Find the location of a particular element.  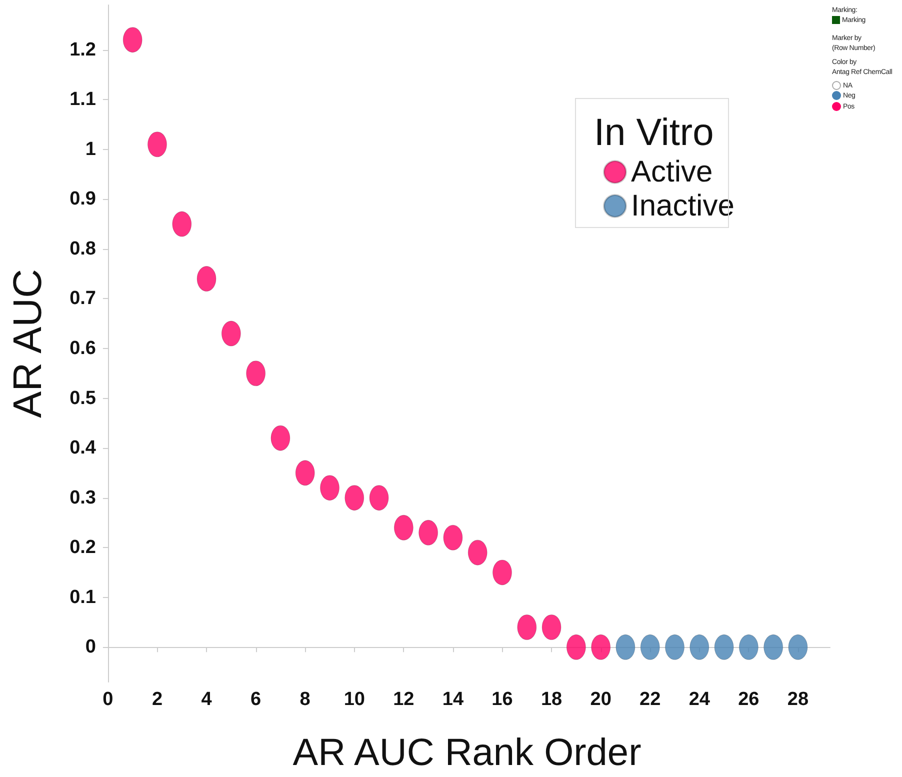

y-tick-label: 0.8 is located at coordinates (83, 249).